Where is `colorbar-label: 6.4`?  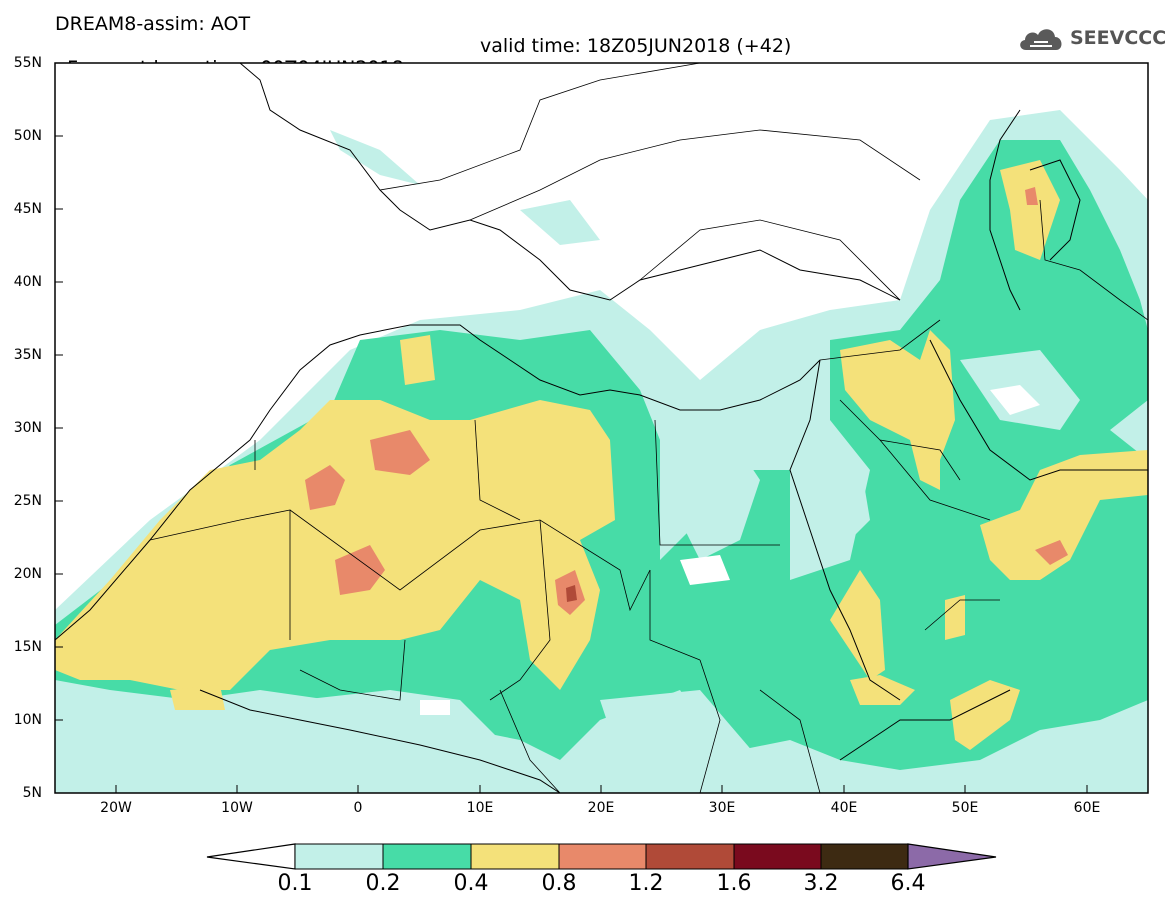
colorbar-label: 6.4 is located at coordinates (908, 883).